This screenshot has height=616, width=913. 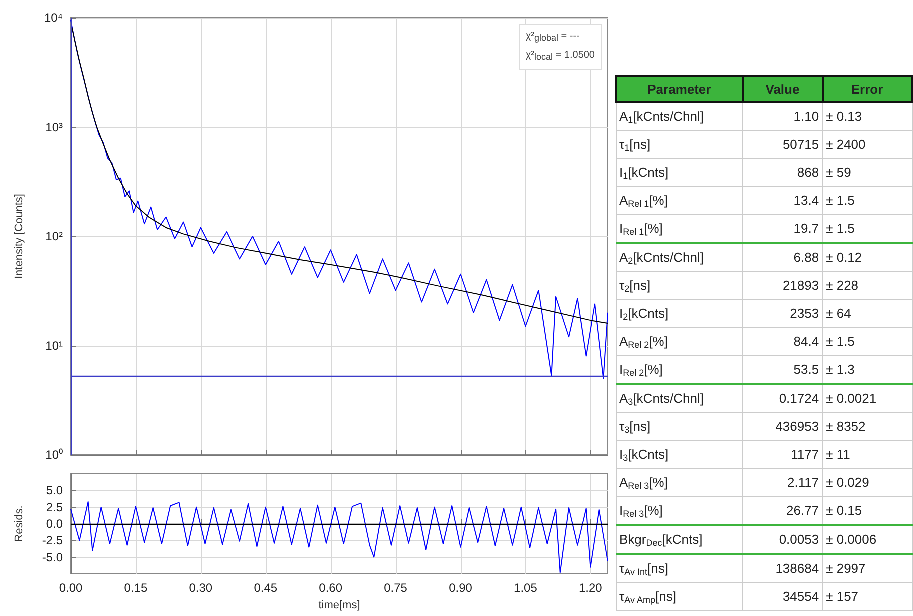 I want to click on text: ± 157, so click(x=867, y=596).